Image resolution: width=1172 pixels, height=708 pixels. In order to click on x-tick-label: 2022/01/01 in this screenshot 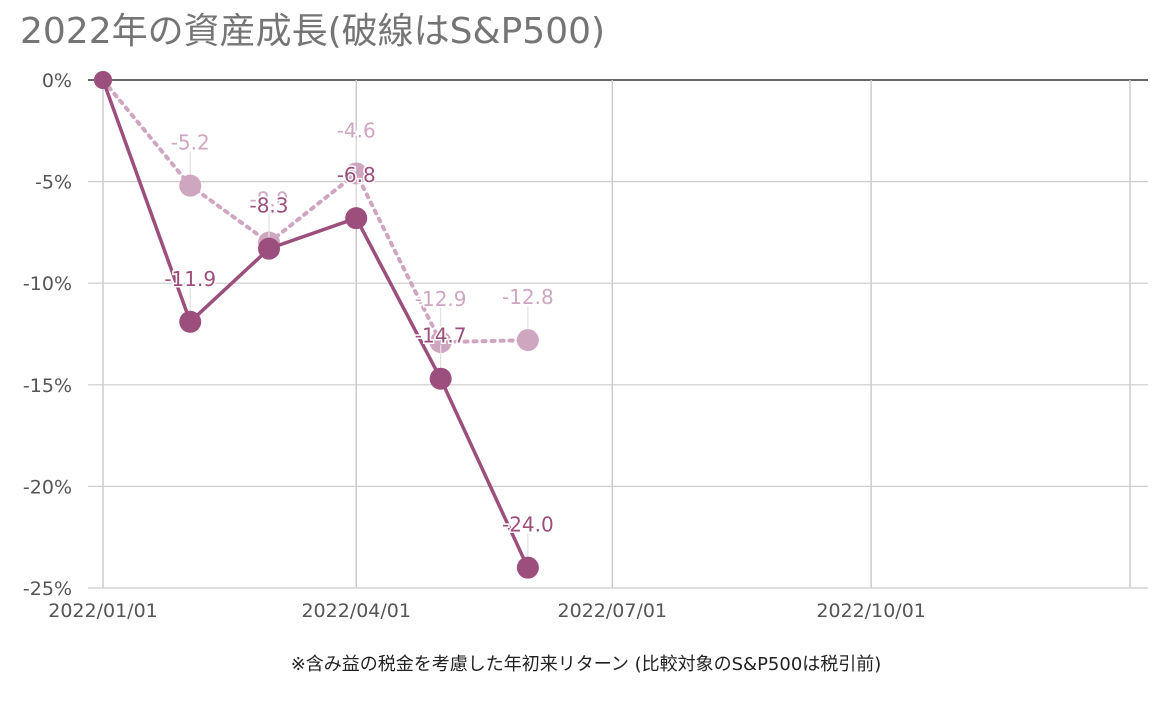, I will do `click(103, 611)`.